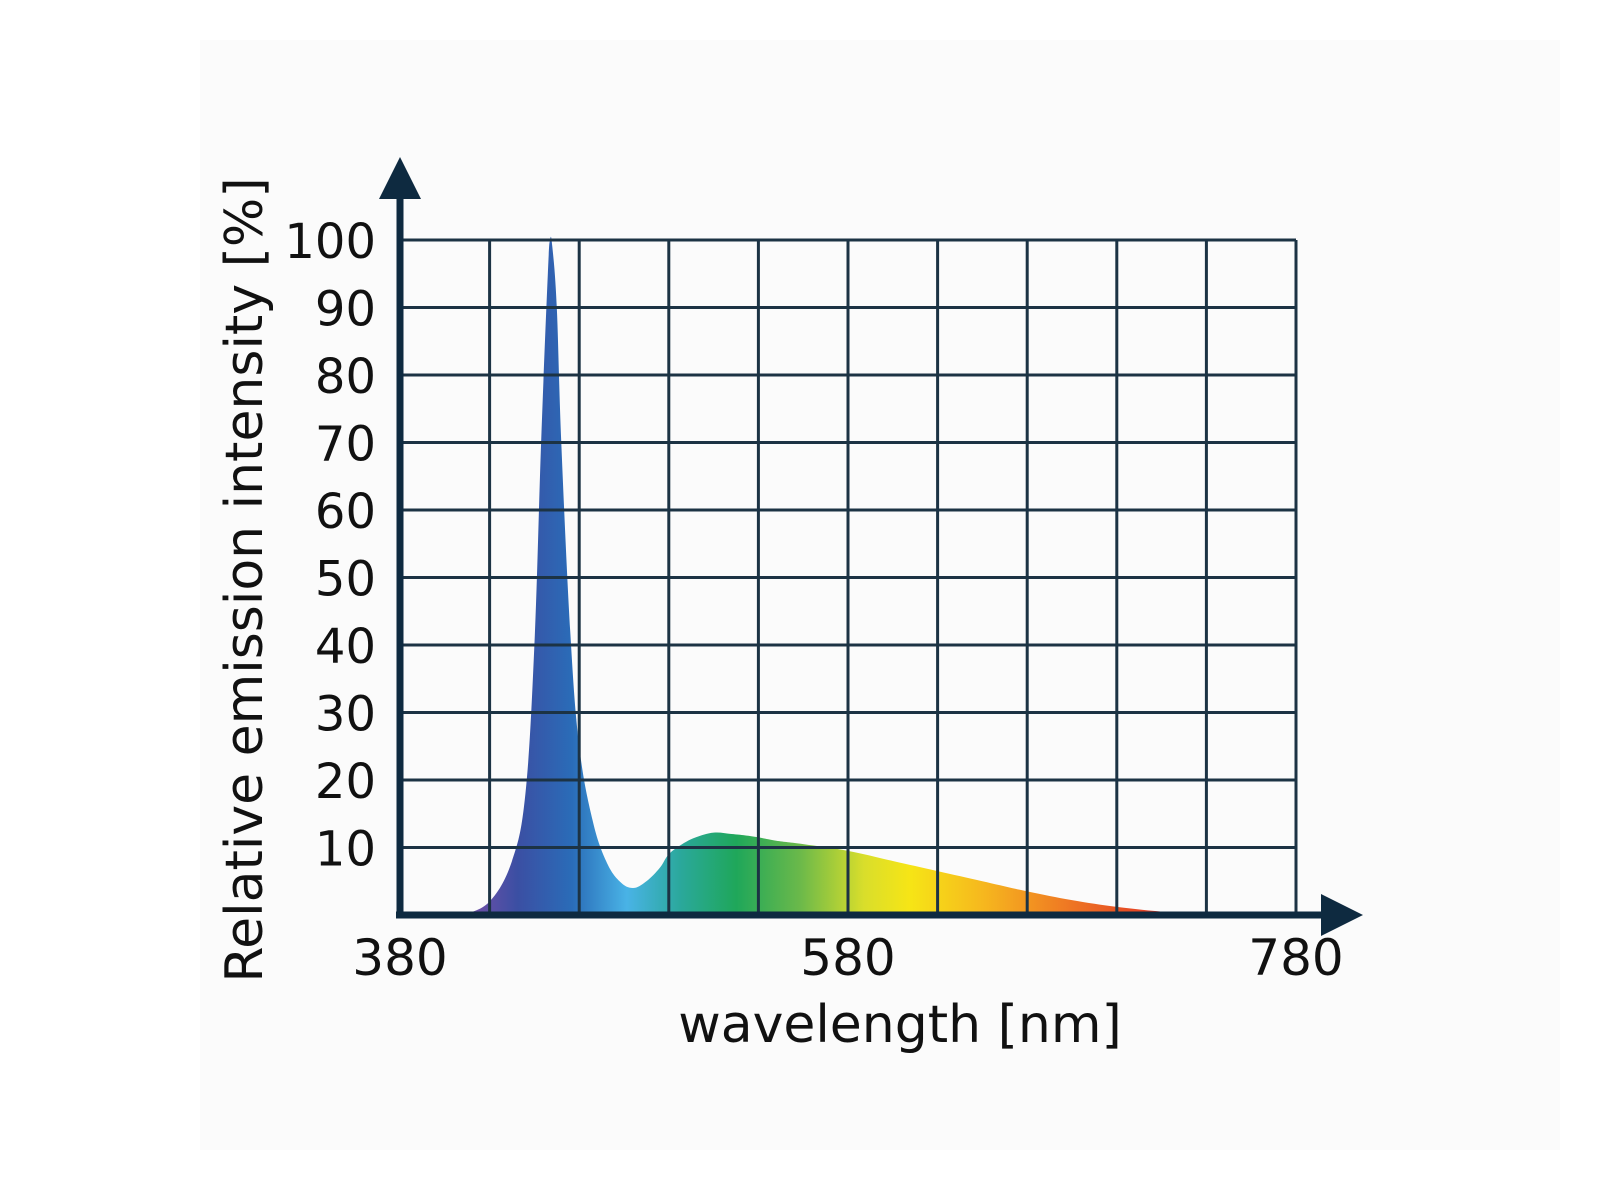  I want to click on y-tick-label: 30, so click(345, 715).